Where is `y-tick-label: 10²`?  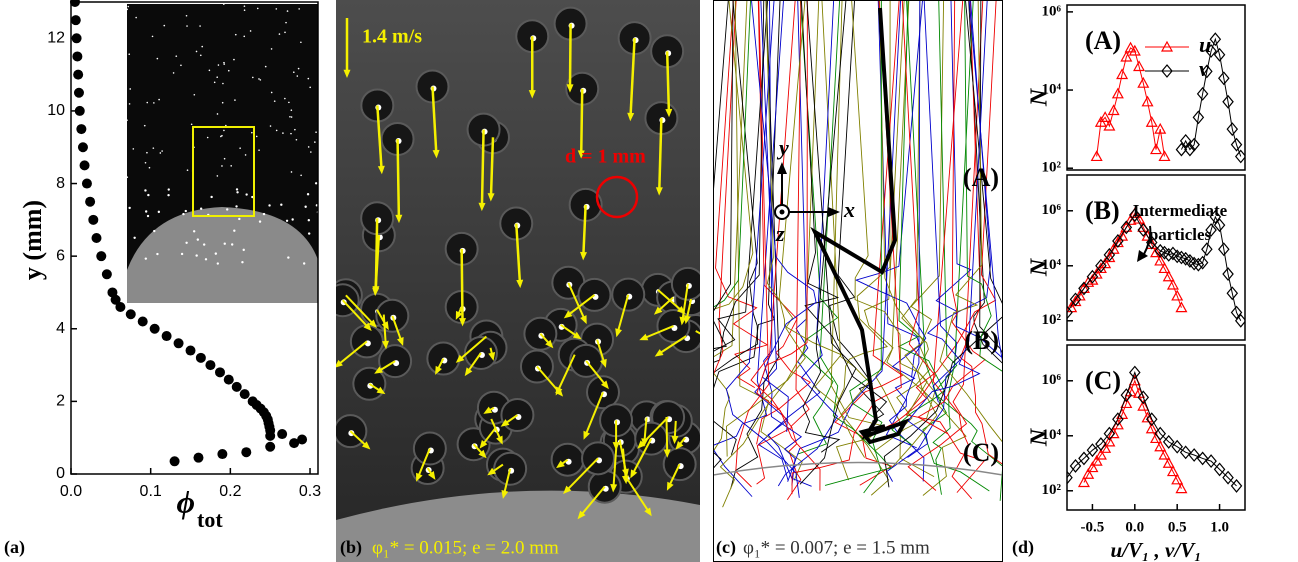 y-tick-label: 10² is located at coordinates (1052, 168).